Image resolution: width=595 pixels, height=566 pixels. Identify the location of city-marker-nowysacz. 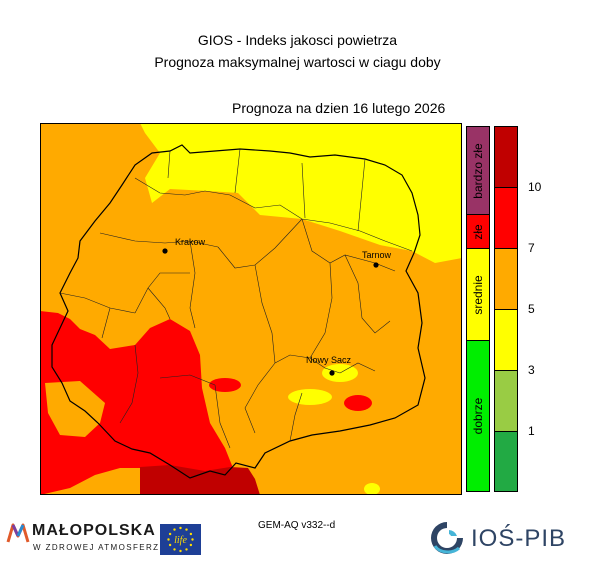
(332, 373).